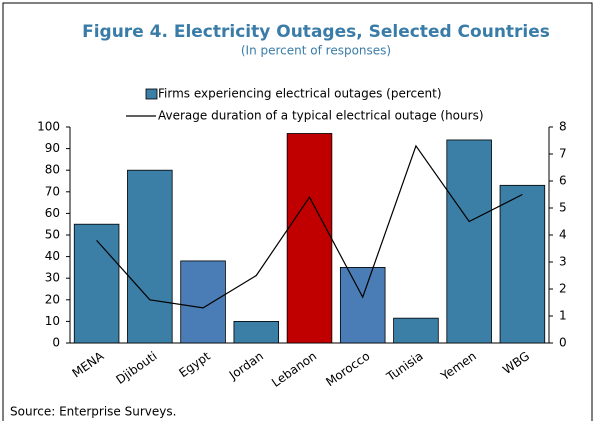  Describe the element at coordinates (563, 235) in the screenshot. I see `y2-tick-label: 4` at that location.